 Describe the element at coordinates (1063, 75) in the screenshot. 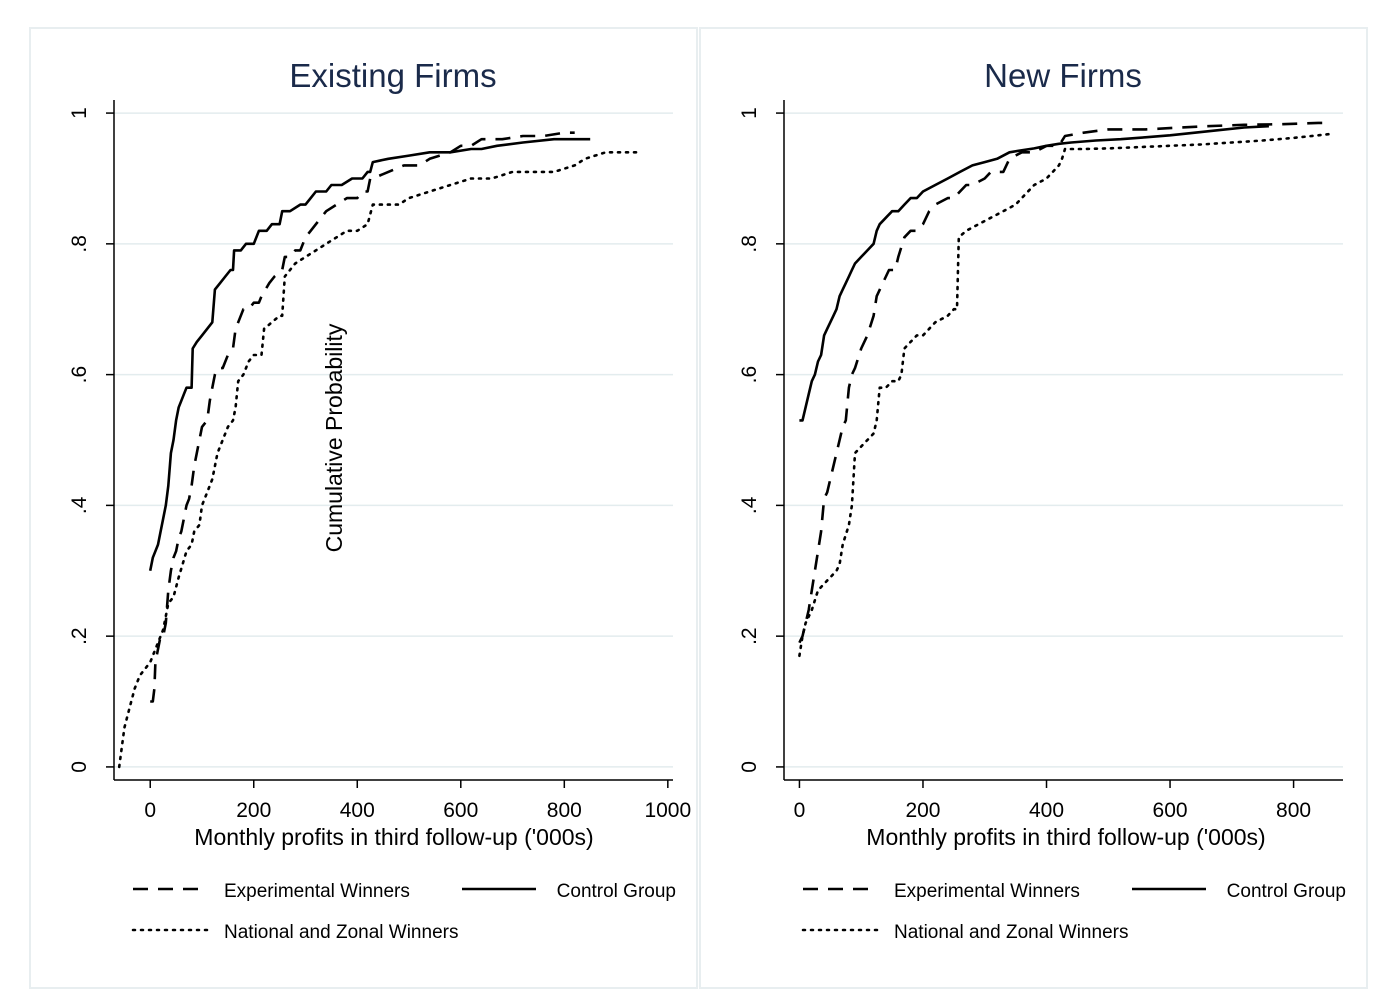

I see `chart-title: New Firms` at that location.